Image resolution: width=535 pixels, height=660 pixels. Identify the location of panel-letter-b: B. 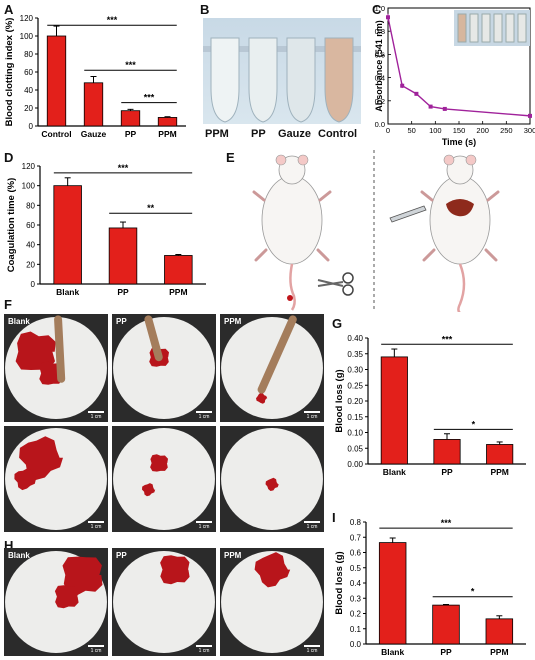
(205, 9).